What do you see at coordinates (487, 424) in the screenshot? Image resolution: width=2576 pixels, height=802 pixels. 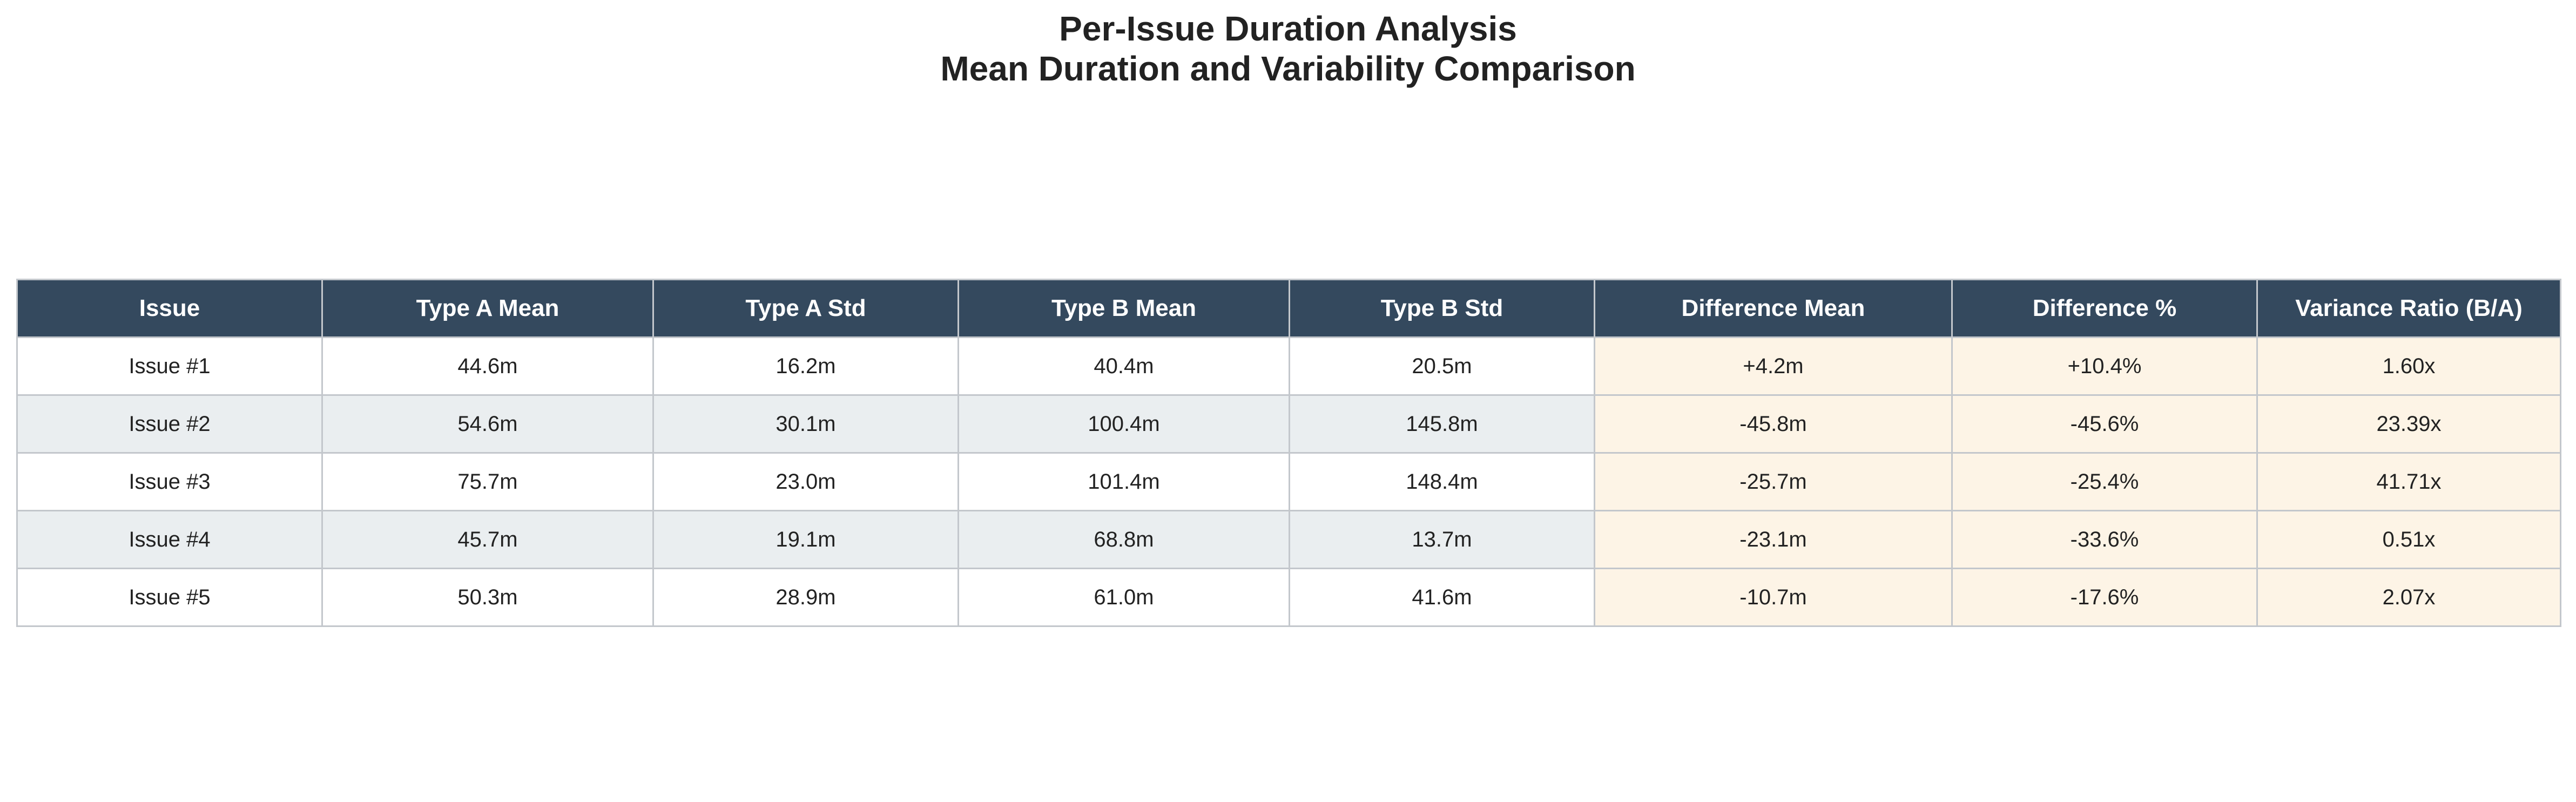 I see `table-cell: 54.6m` at bounding box center [487, 424].